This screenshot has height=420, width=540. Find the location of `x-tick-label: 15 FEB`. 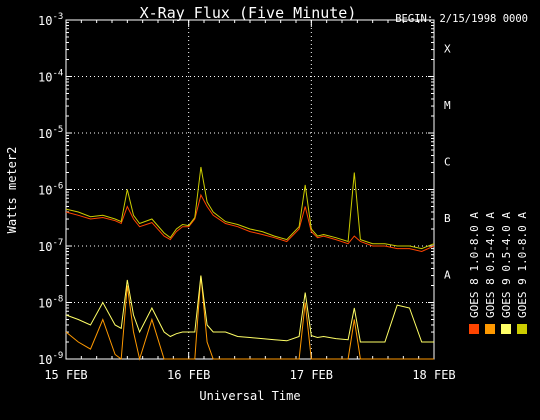

x-tick-label: 15 FEB is located at coordinates (65, 375).